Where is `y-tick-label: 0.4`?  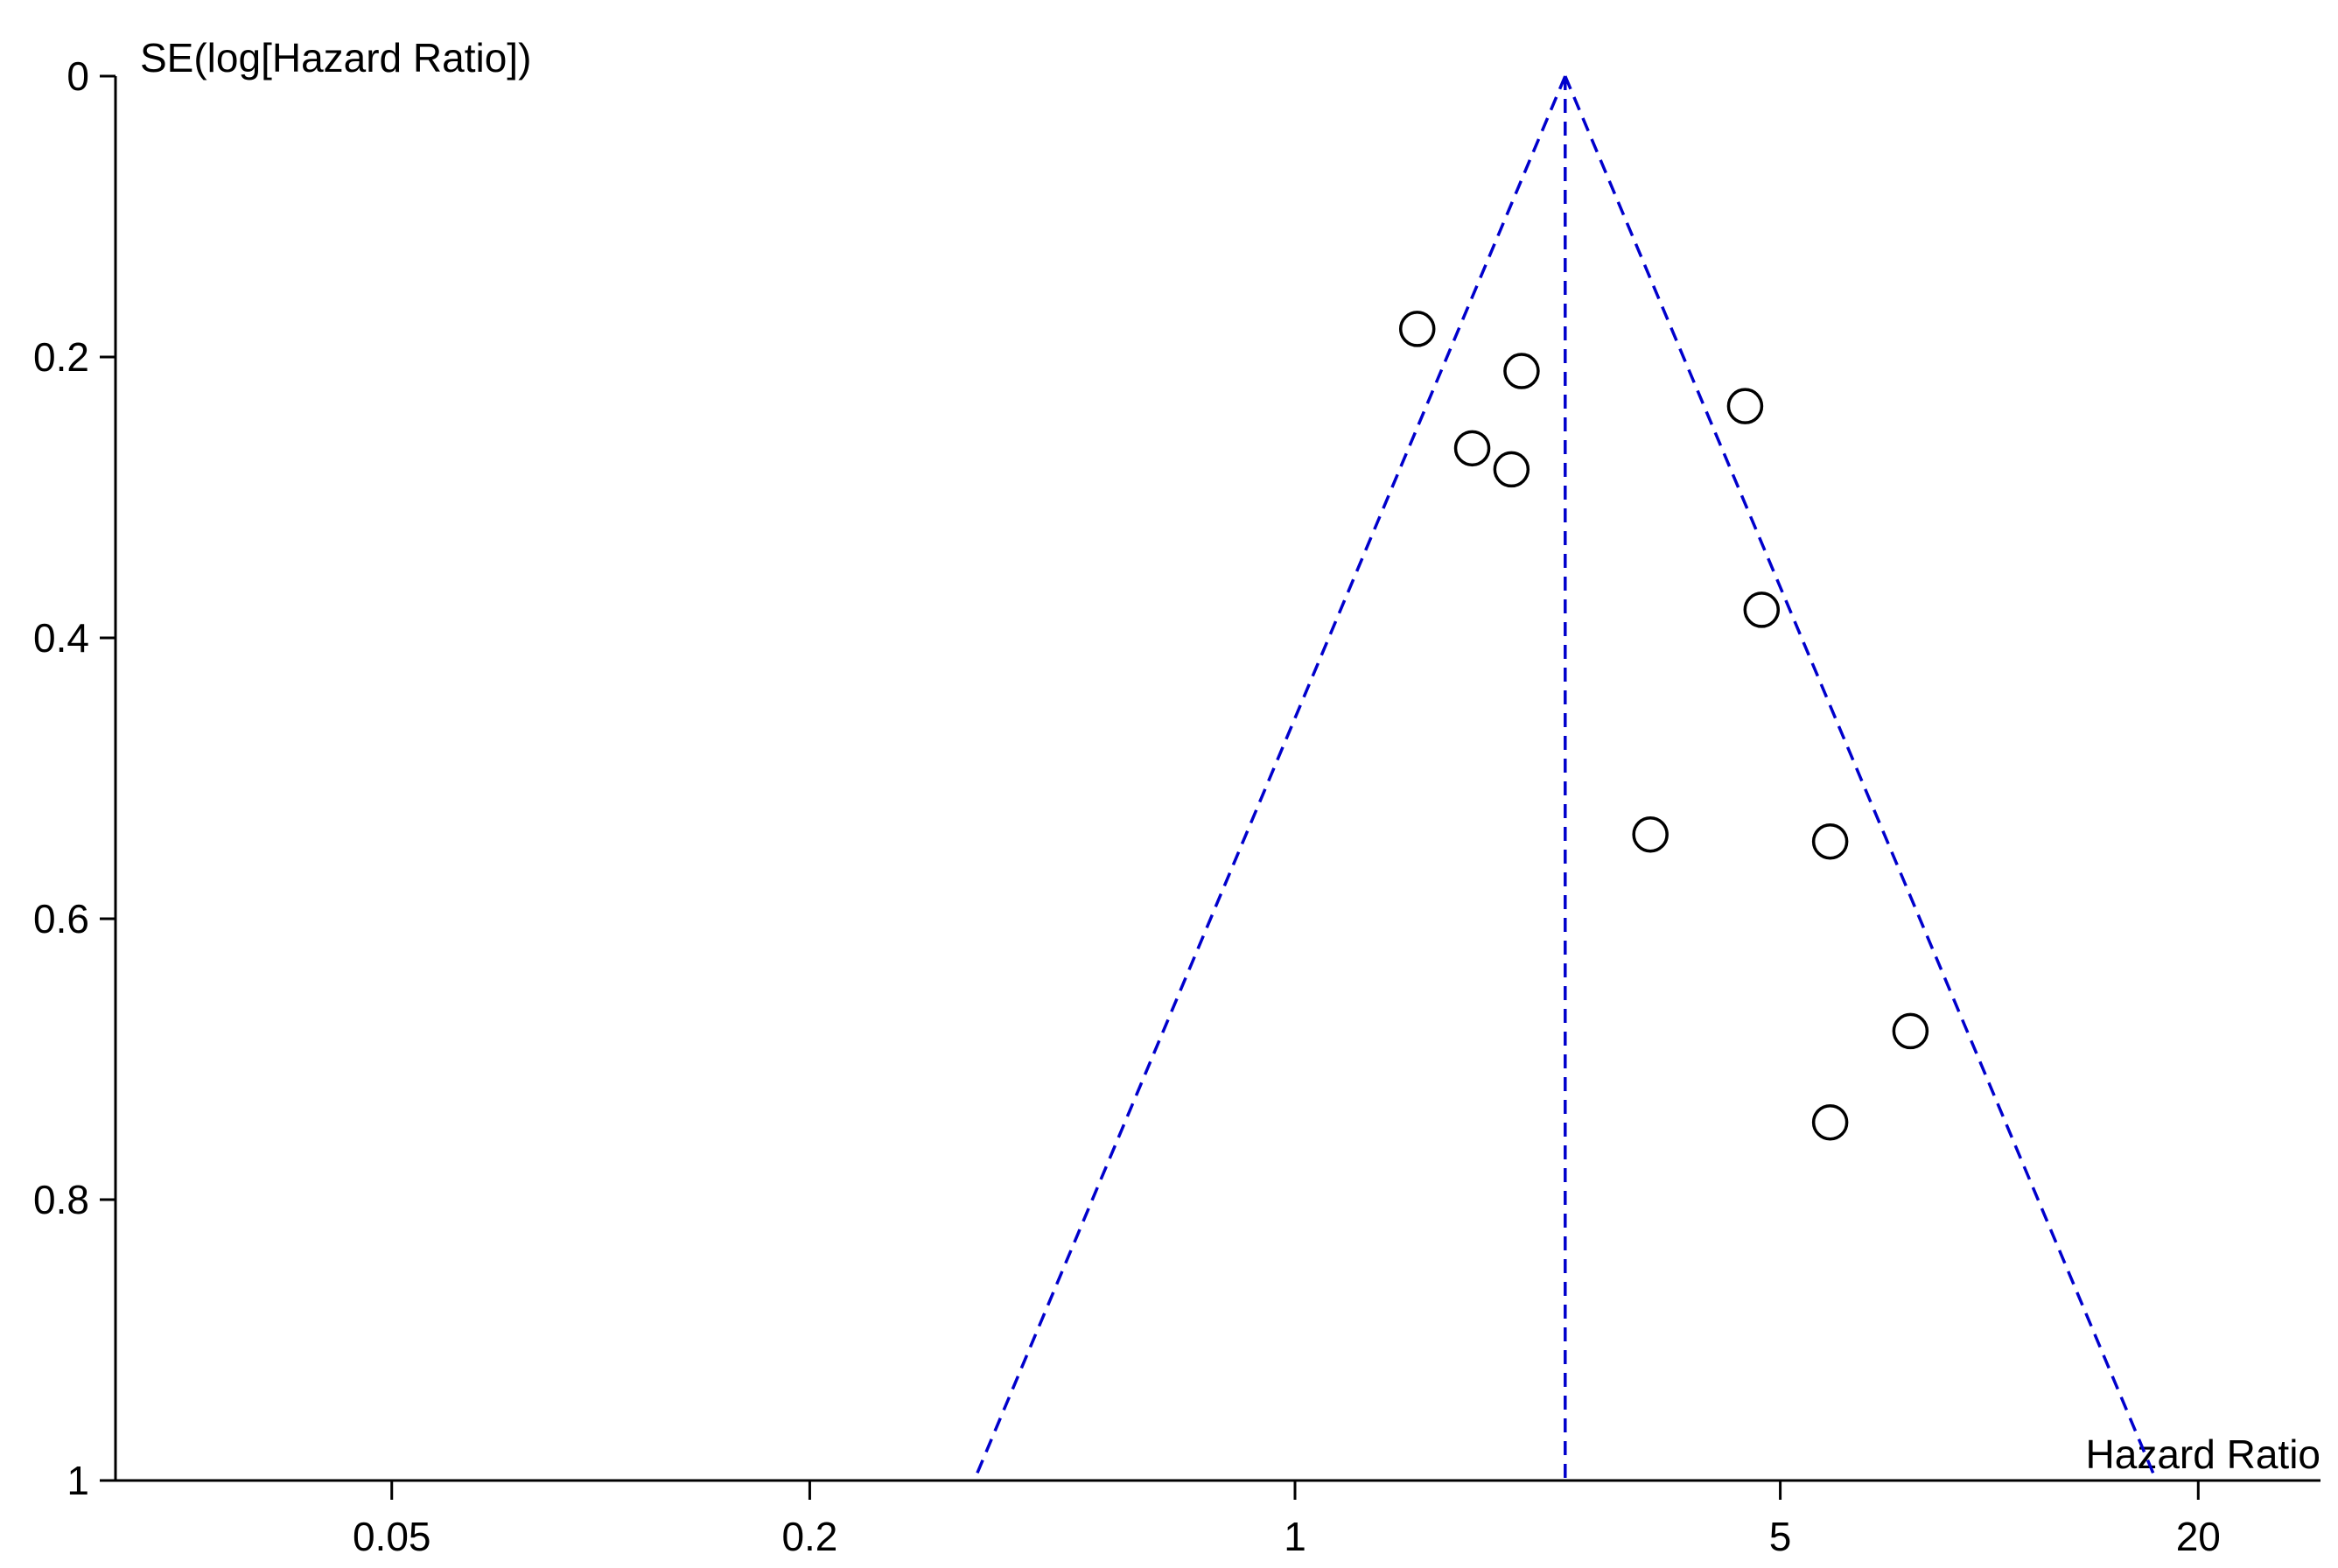 y-tick-label: 0.4 is located at coordinates (61, 638).